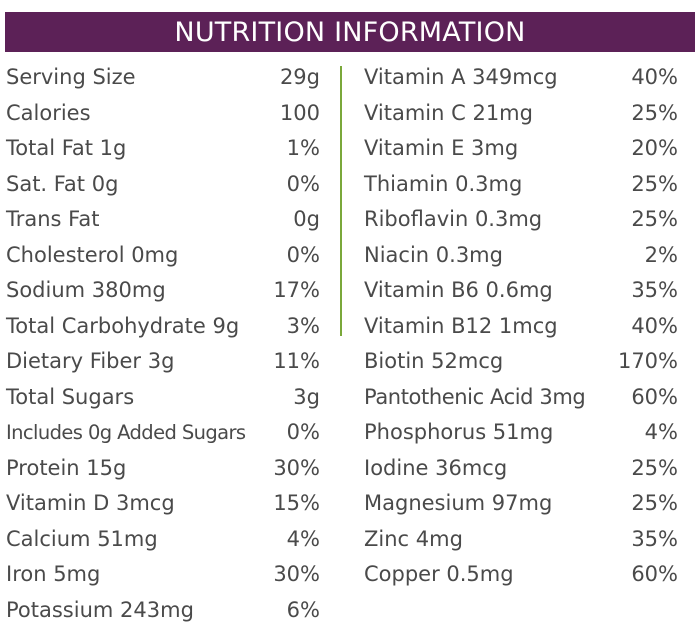 The image size is (700, 640). What do you see at coordinates (413, 538) in the screenshot?
I see `nutrient-label: Zinc 4mg` at bounding box center [413, 538].